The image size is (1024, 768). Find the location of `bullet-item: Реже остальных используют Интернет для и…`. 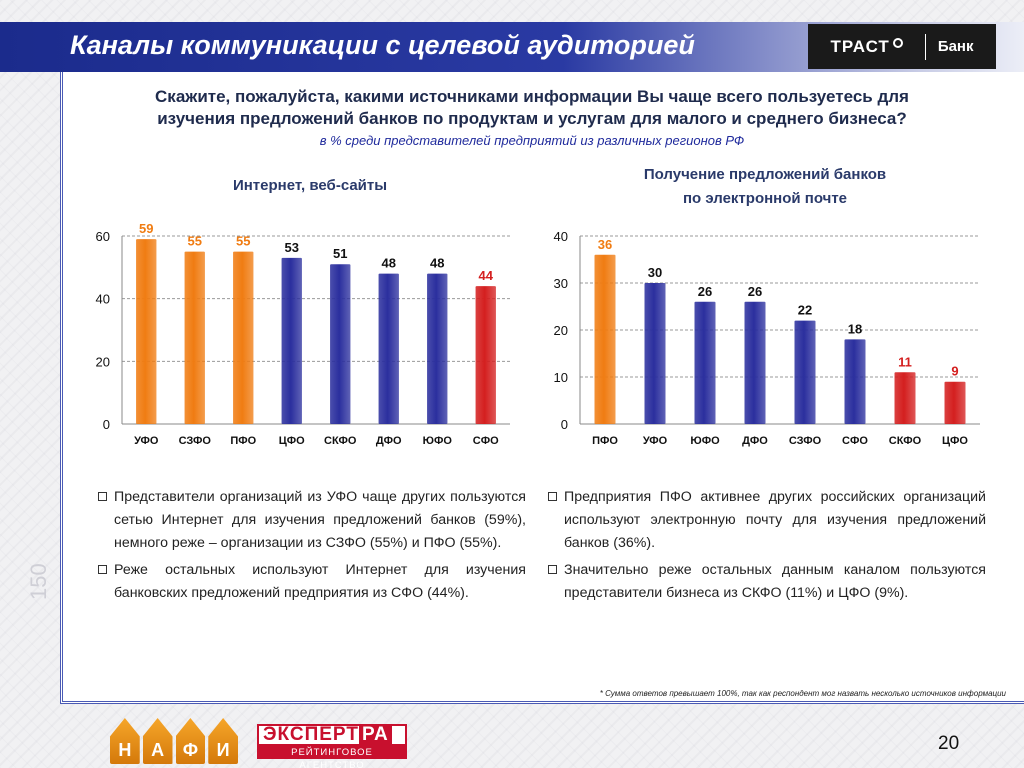

bullet-item: Реже остальных используют Интернет для и… is located at coordinates (312, 582).